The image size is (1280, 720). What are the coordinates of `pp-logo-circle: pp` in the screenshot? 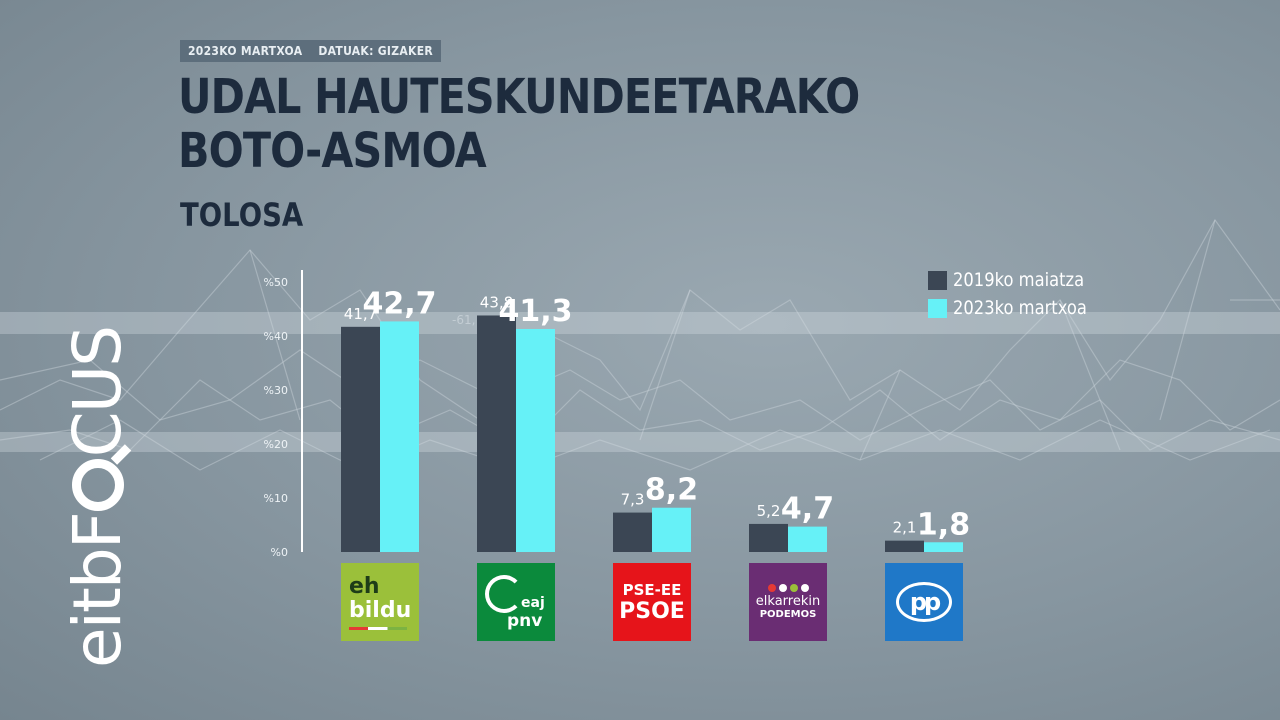 It's located at (924, 602).